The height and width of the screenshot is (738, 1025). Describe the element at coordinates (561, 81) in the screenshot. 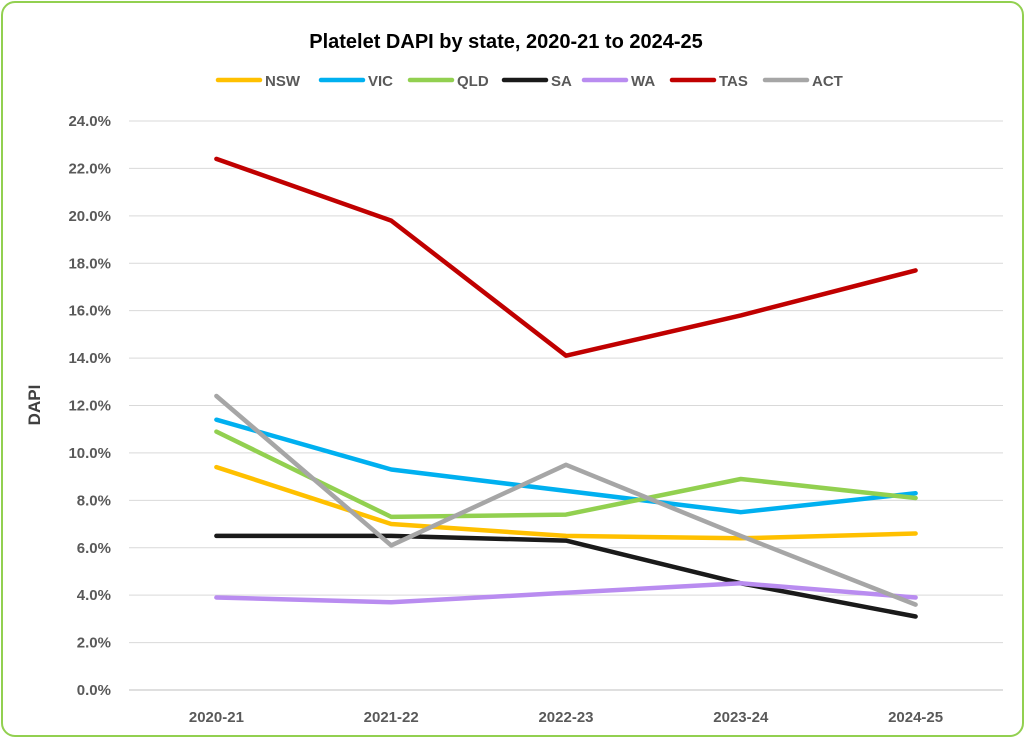

I see `legend-label: SA` at that location.